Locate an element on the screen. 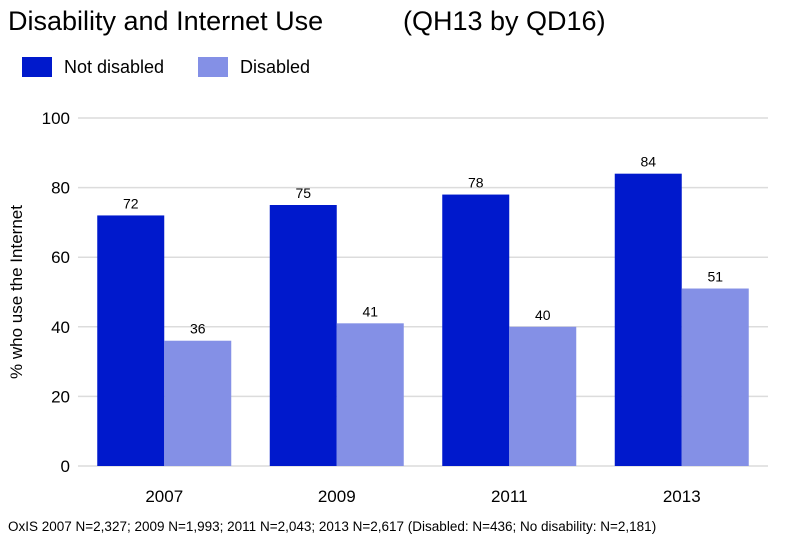  x-tick-label-2013: 2013 is located at coordinates (682, 496).